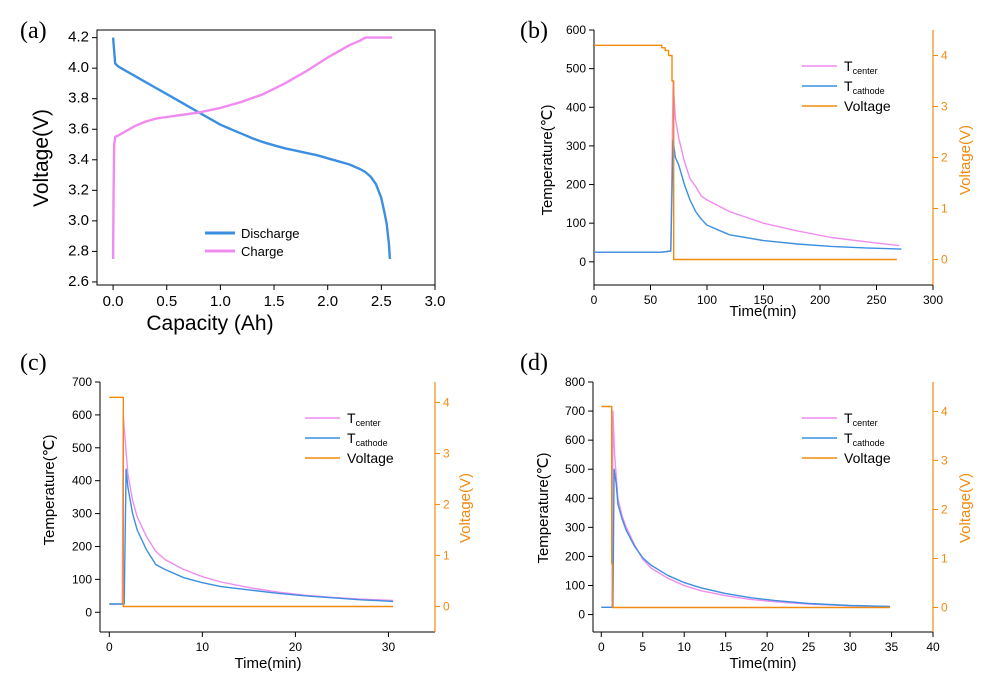  Describe the element at coordinates (534, 31) in the screenshot. I see `panel-letter: (b)` at that location.